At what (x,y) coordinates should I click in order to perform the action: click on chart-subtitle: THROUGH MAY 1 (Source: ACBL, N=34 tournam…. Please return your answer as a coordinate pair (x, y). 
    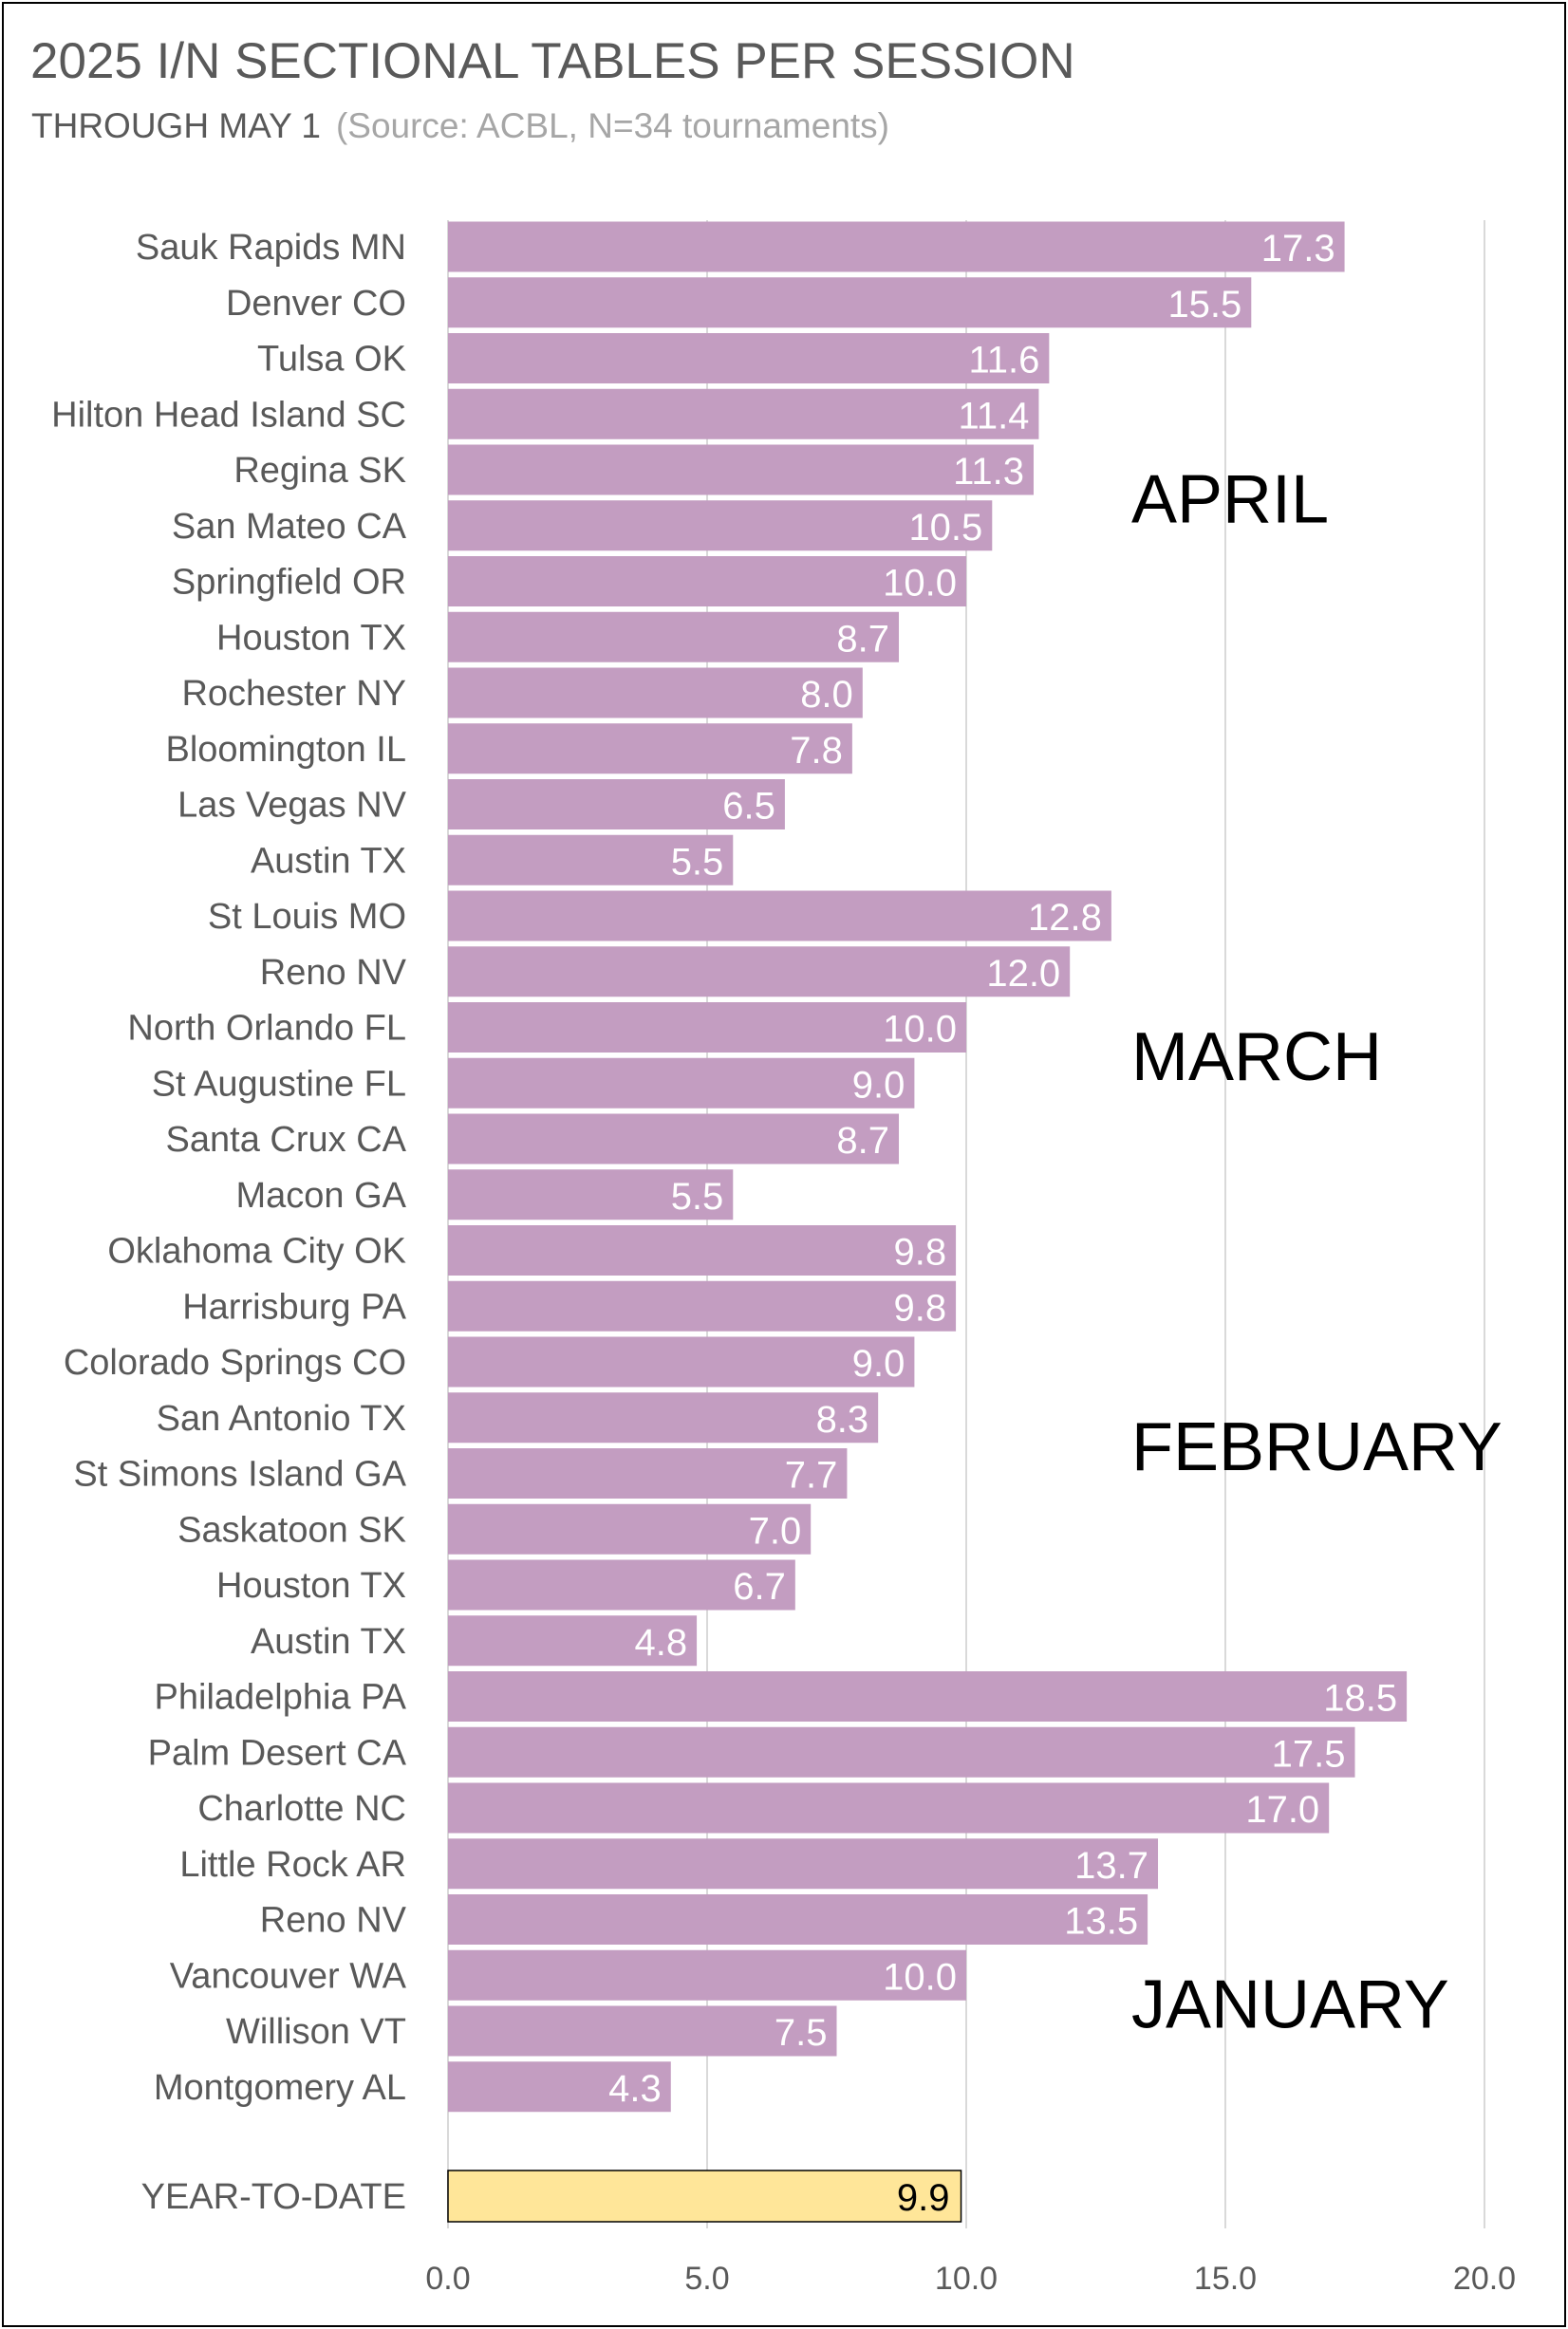
    Looking at the image, I should click on (460, 126).